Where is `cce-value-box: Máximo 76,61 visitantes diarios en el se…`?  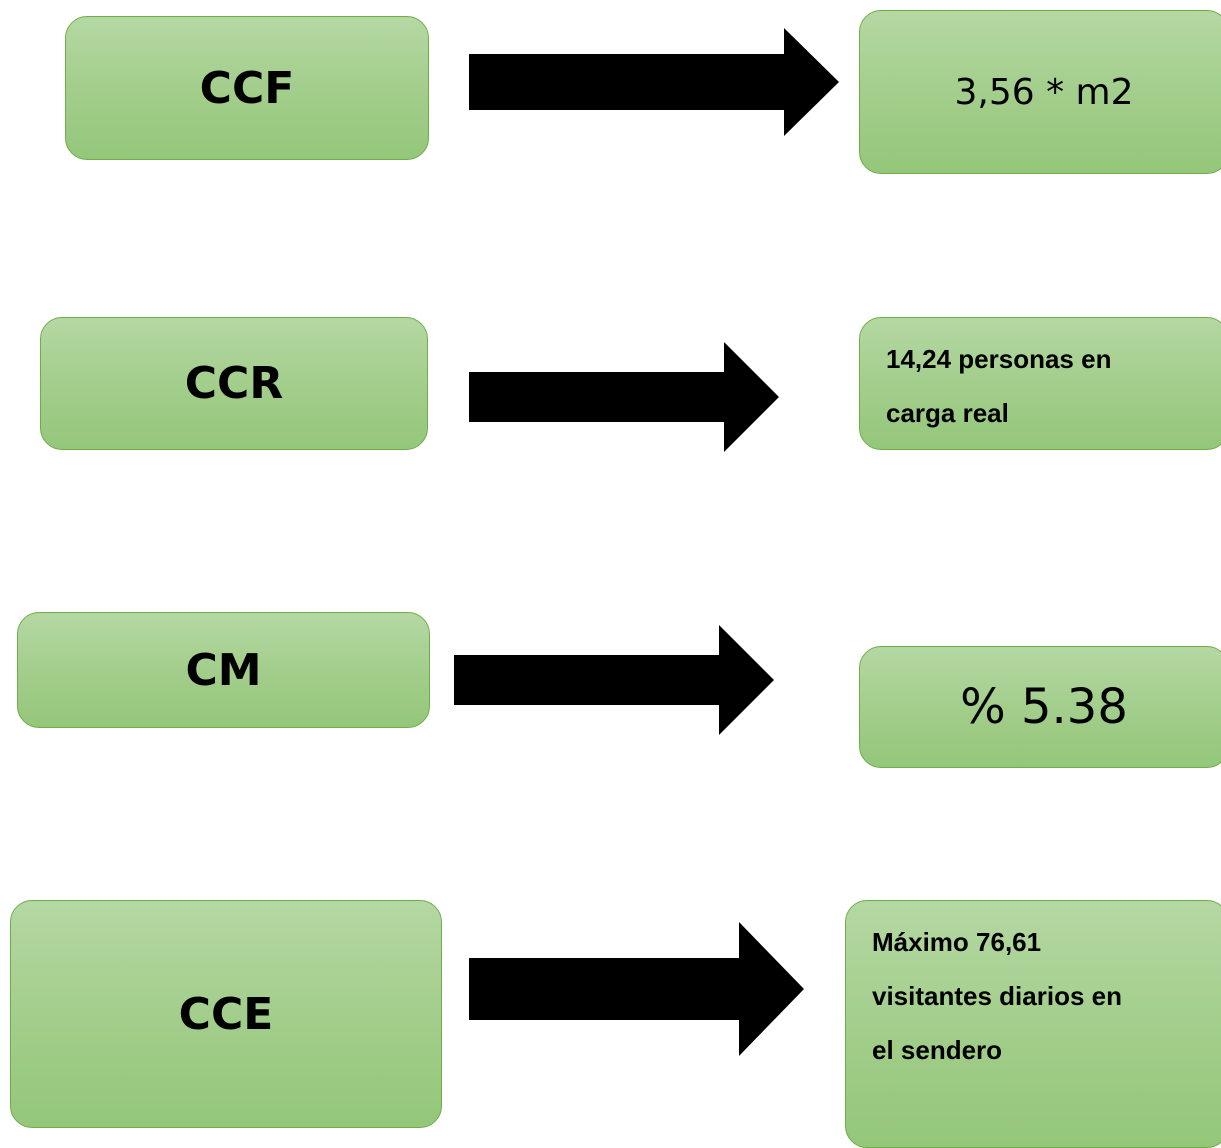 cce-value-box: Máximo 76,61 visitantes diarios en el se… is located at coordinates (1033, 1024).